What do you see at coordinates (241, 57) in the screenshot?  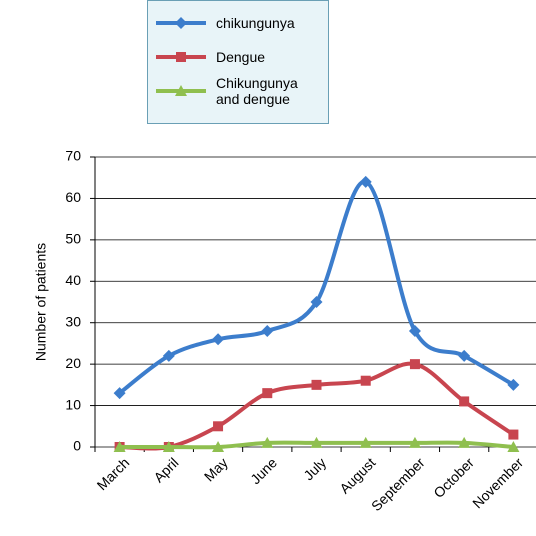 I see `legend-label: Dengue` at bounding box center [241, 57].